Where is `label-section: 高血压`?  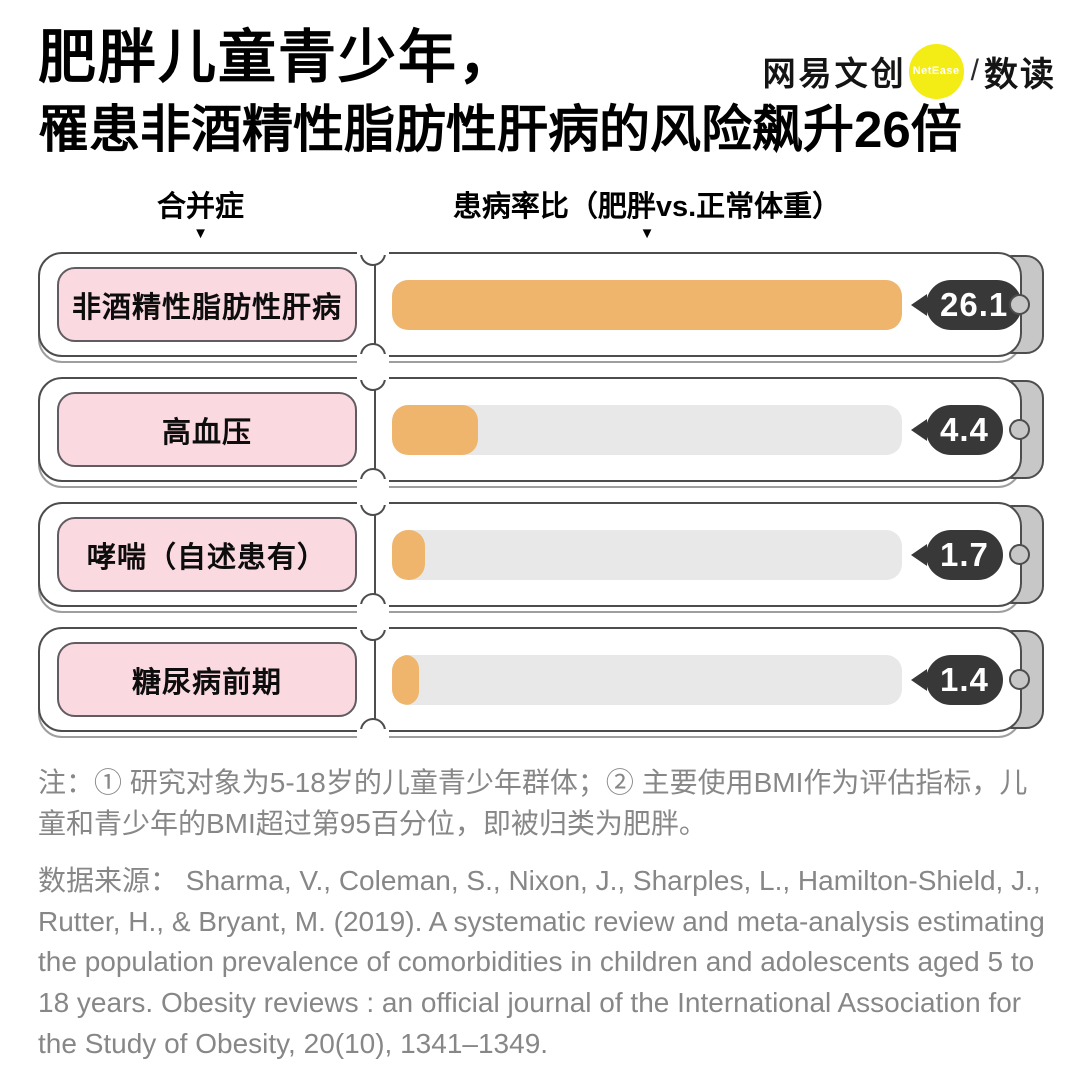
label-section: 高血压 is located at coordinates (207, 429).